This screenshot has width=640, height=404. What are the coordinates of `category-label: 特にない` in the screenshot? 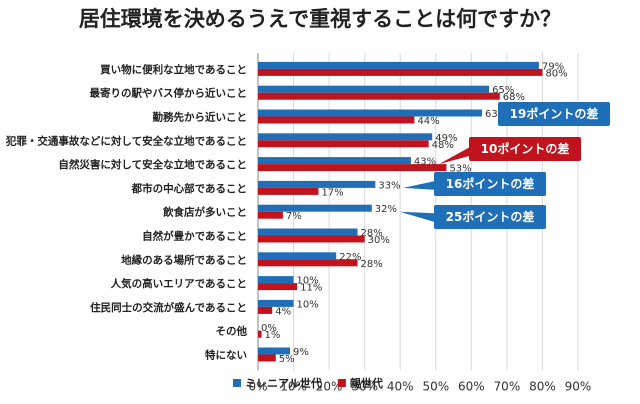 It's located at (226, 355).